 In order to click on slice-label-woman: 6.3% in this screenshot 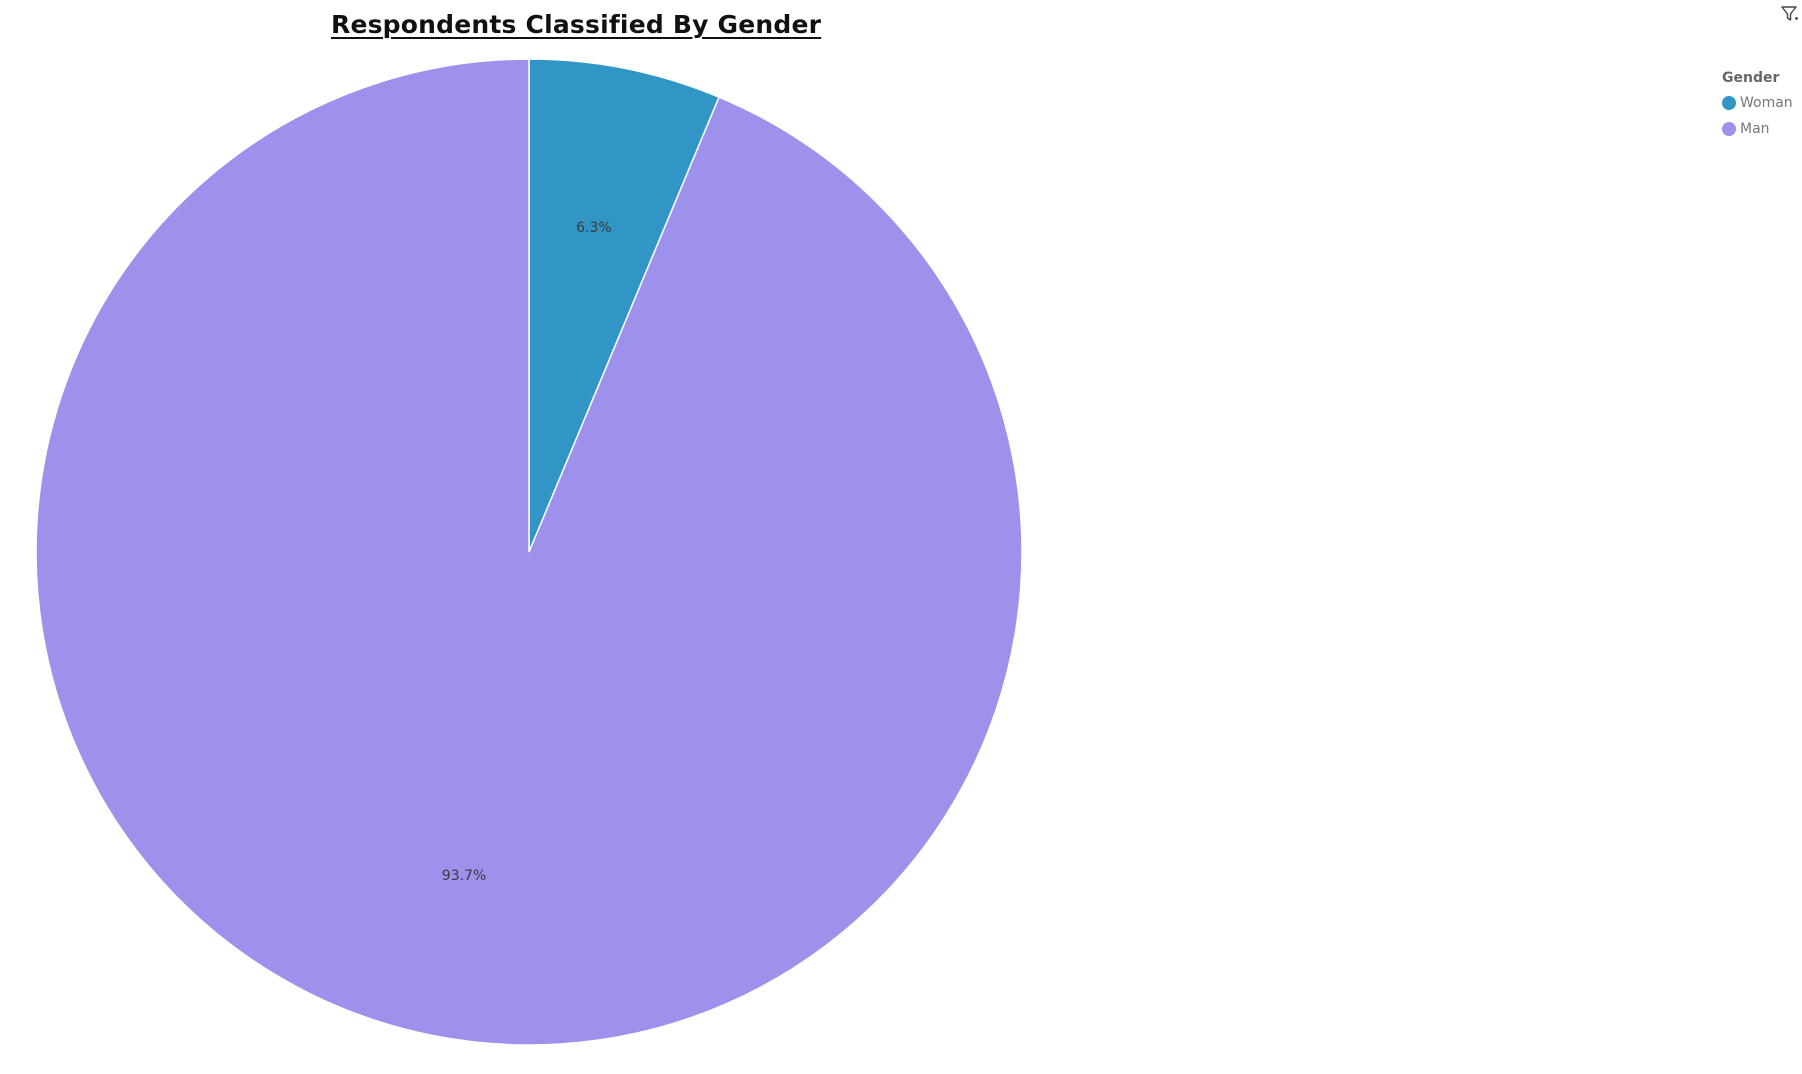, I will do `click(594, 228)`.